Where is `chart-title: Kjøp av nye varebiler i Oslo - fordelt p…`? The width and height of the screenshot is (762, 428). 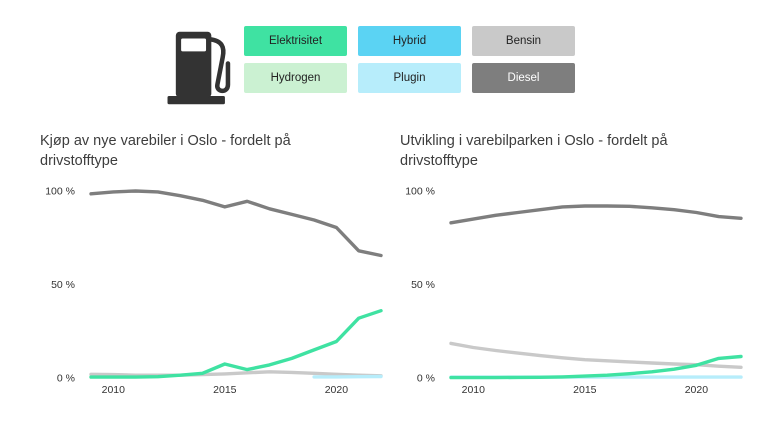
chart-title: Kjøp av nye varebiler i Oslo - fordelt p… is located at coordinates (165, 151).